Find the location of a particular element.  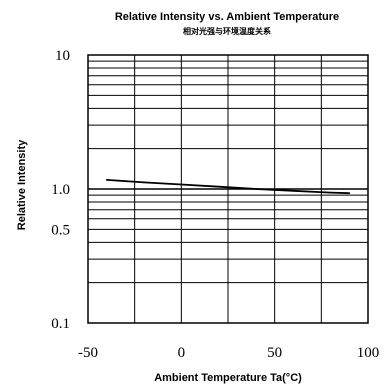

series-line is located at coordinates (228, 187).